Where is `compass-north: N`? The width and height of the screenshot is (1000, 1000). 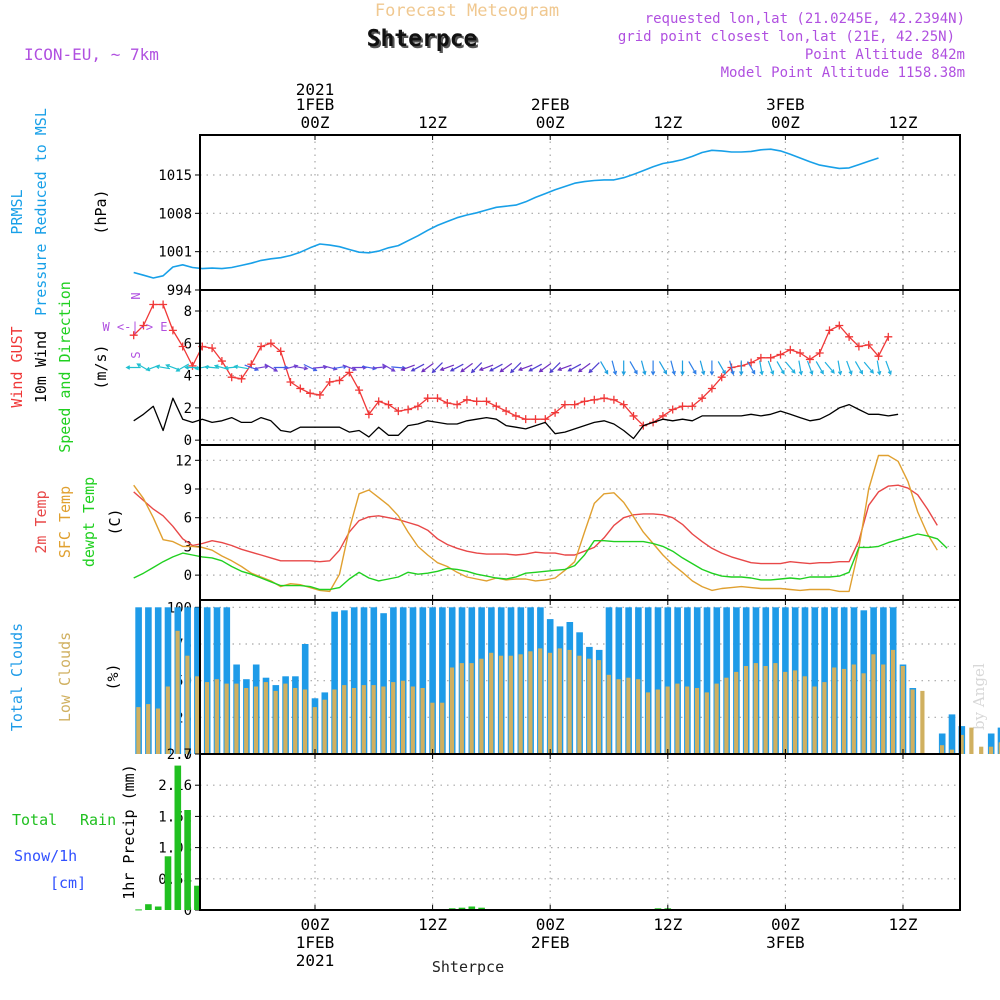 compass-north: N is located at coordinates (136, 295).